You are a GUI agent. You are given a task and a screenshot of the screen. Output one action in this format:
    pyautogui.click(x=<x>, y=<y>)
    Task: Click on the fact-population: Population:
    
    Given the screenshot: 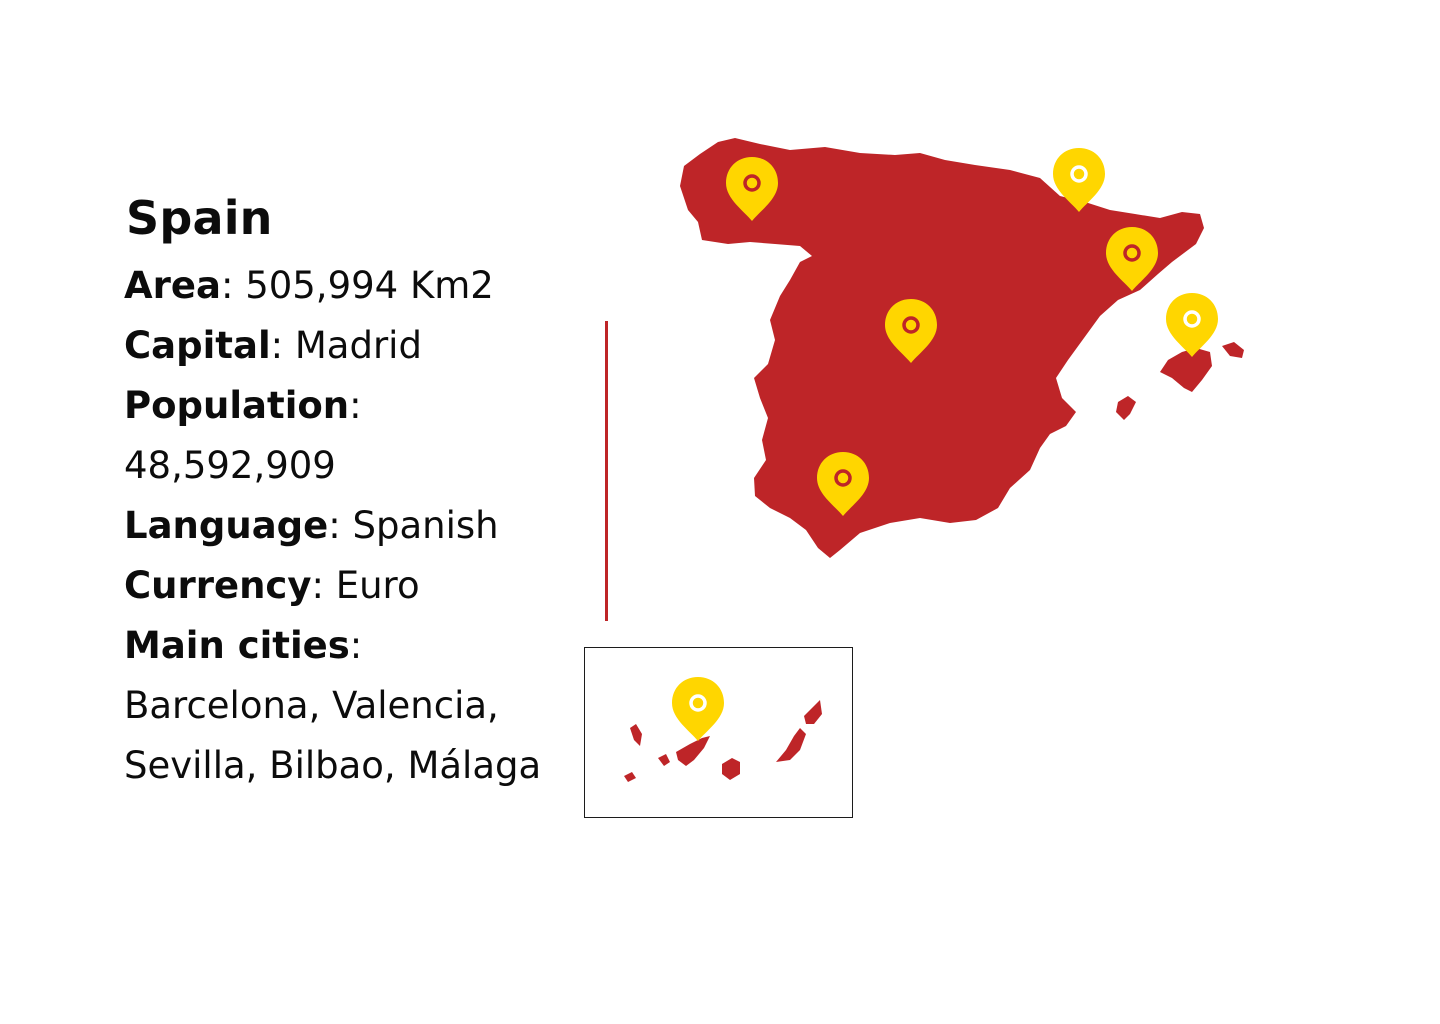 What is the action you would take?
    pyautogui.click(x=359, y=406)
    